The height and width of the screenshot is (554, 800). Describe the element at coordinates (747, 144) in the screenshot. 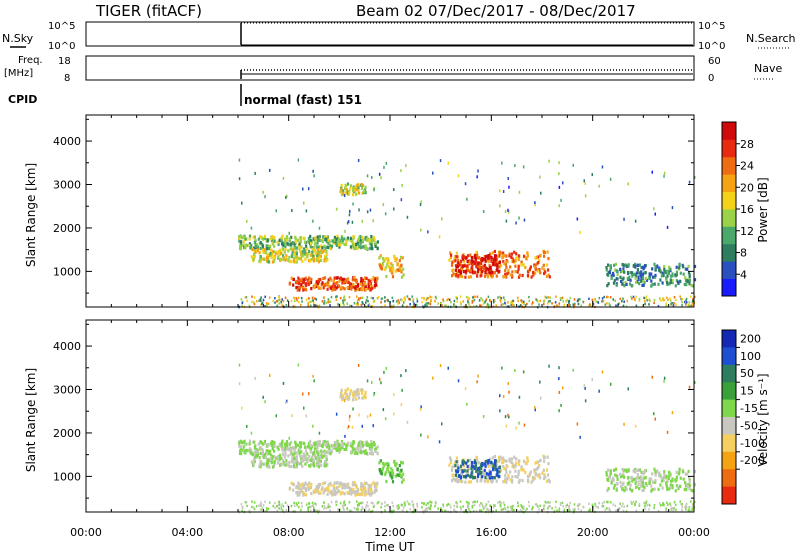

I see `power-cbar-tick-label: 28` at that location.